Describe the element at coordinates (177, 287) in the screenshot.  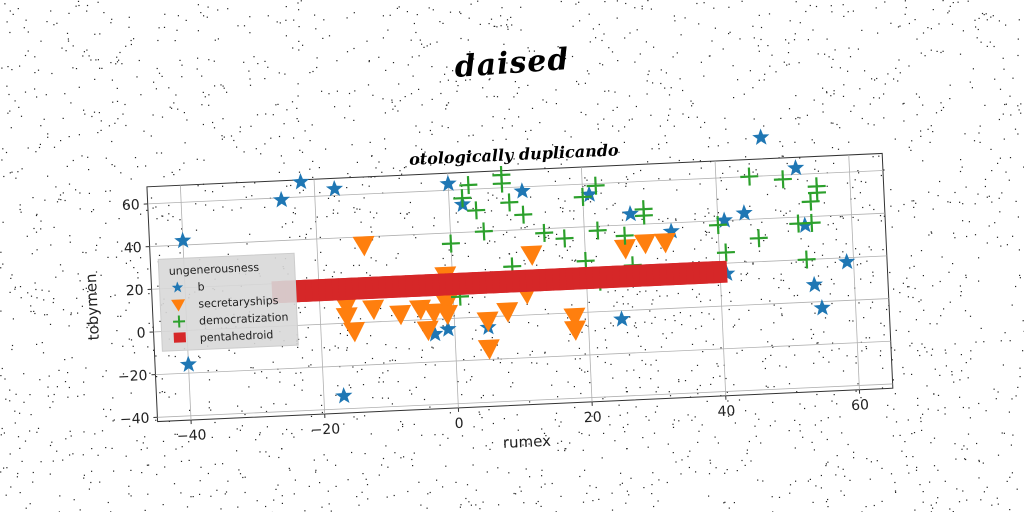
I see `legend-marker-star` at that location.